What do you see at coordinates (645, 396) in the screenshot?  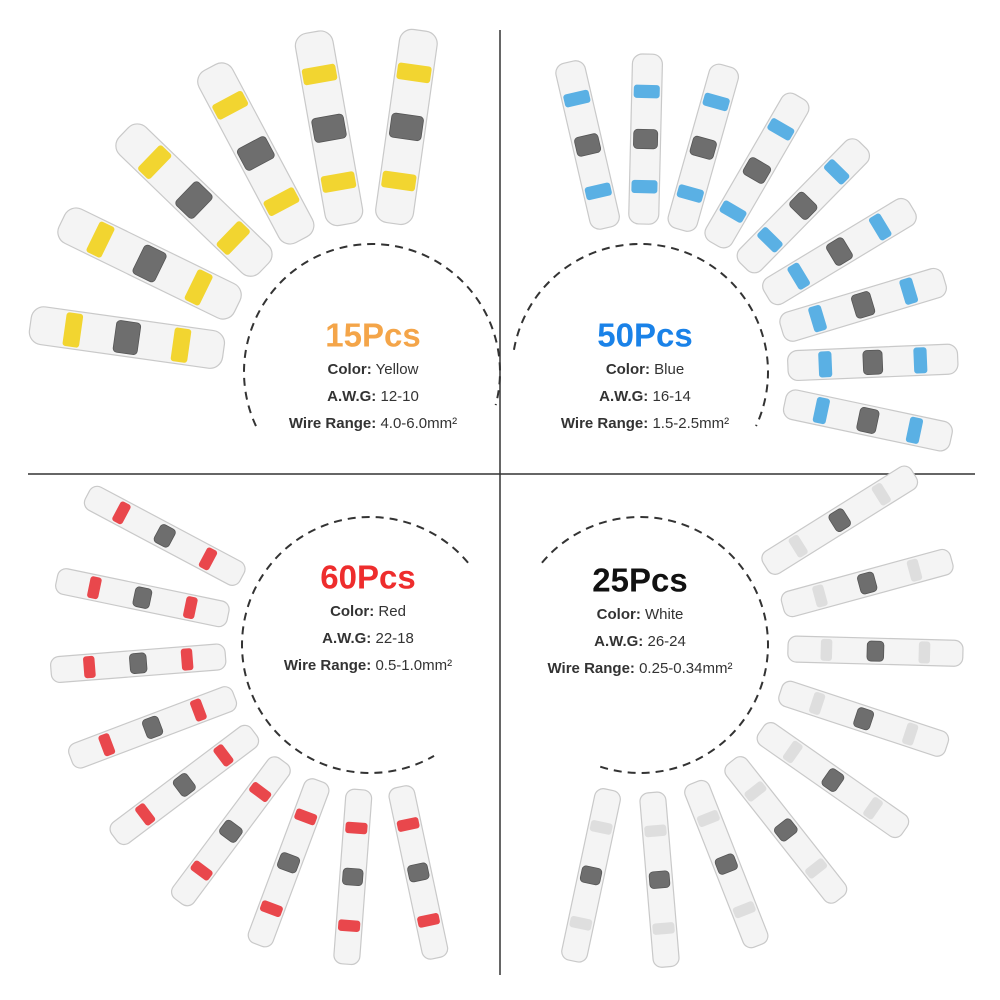 I see `spec-line: A.W.G: 16-14` at bounding box center [645, 396].